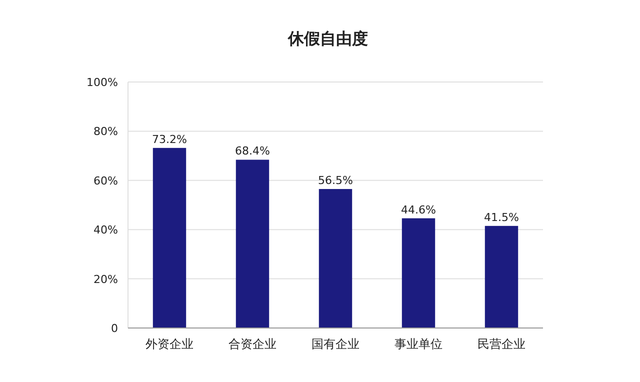 Image resolution: width=640 pixels, height=382 pixels. Describe the element at coordinates (418, 344) in the screenshot. I see `x-tick-label: 事业单位` at that location.